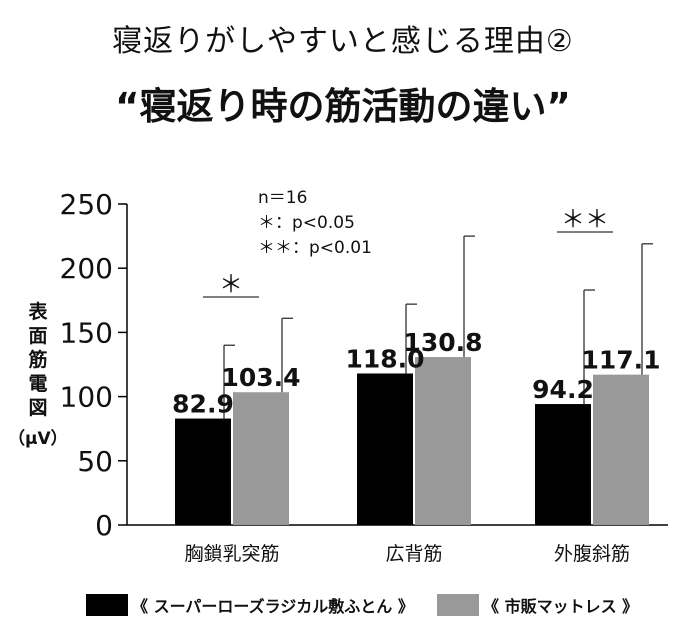 The width and height of the screenshot is (686, 630). I want to click on legend-item-futon: 《 スーパーローズラジカル敷ふとん 》, so click(250, 605).